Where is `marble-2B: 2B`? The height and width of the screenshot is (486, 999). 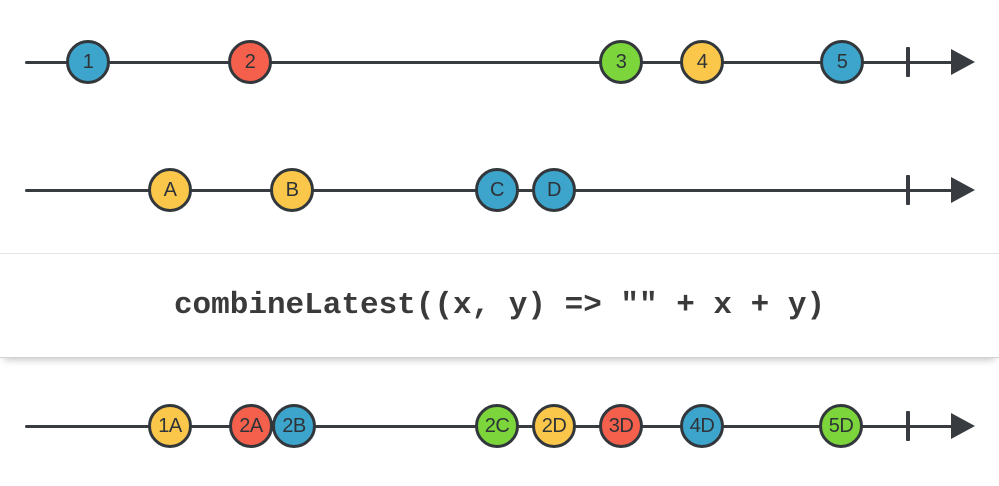 marble-2B: 2B is located at coordinates (294, 426).